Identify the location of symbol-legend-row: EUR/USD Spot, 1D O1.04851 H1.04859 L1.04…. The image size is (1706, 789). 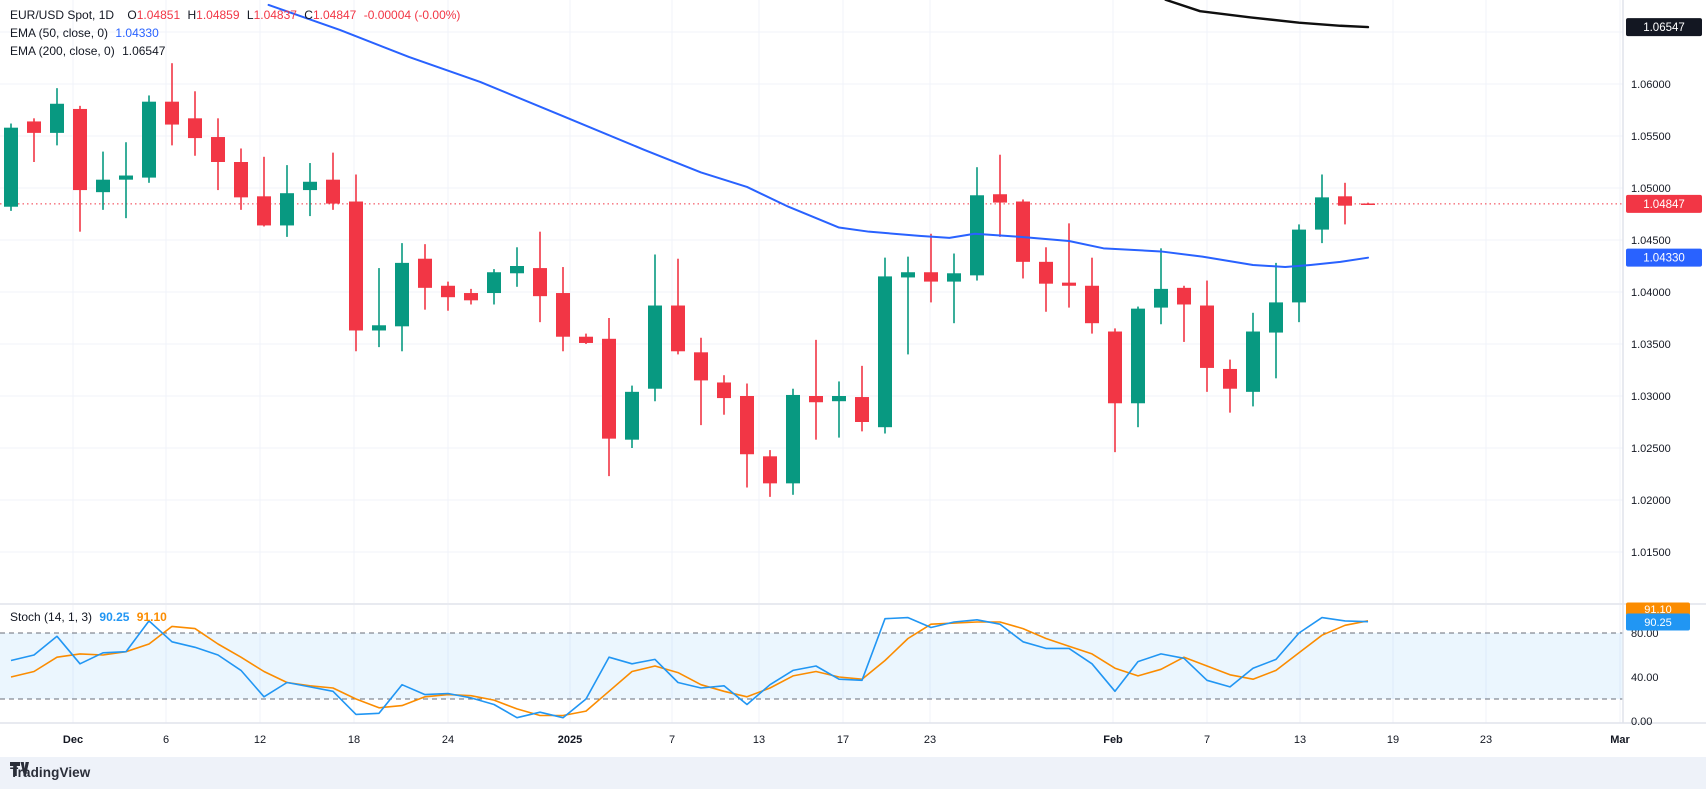
(235, 15).